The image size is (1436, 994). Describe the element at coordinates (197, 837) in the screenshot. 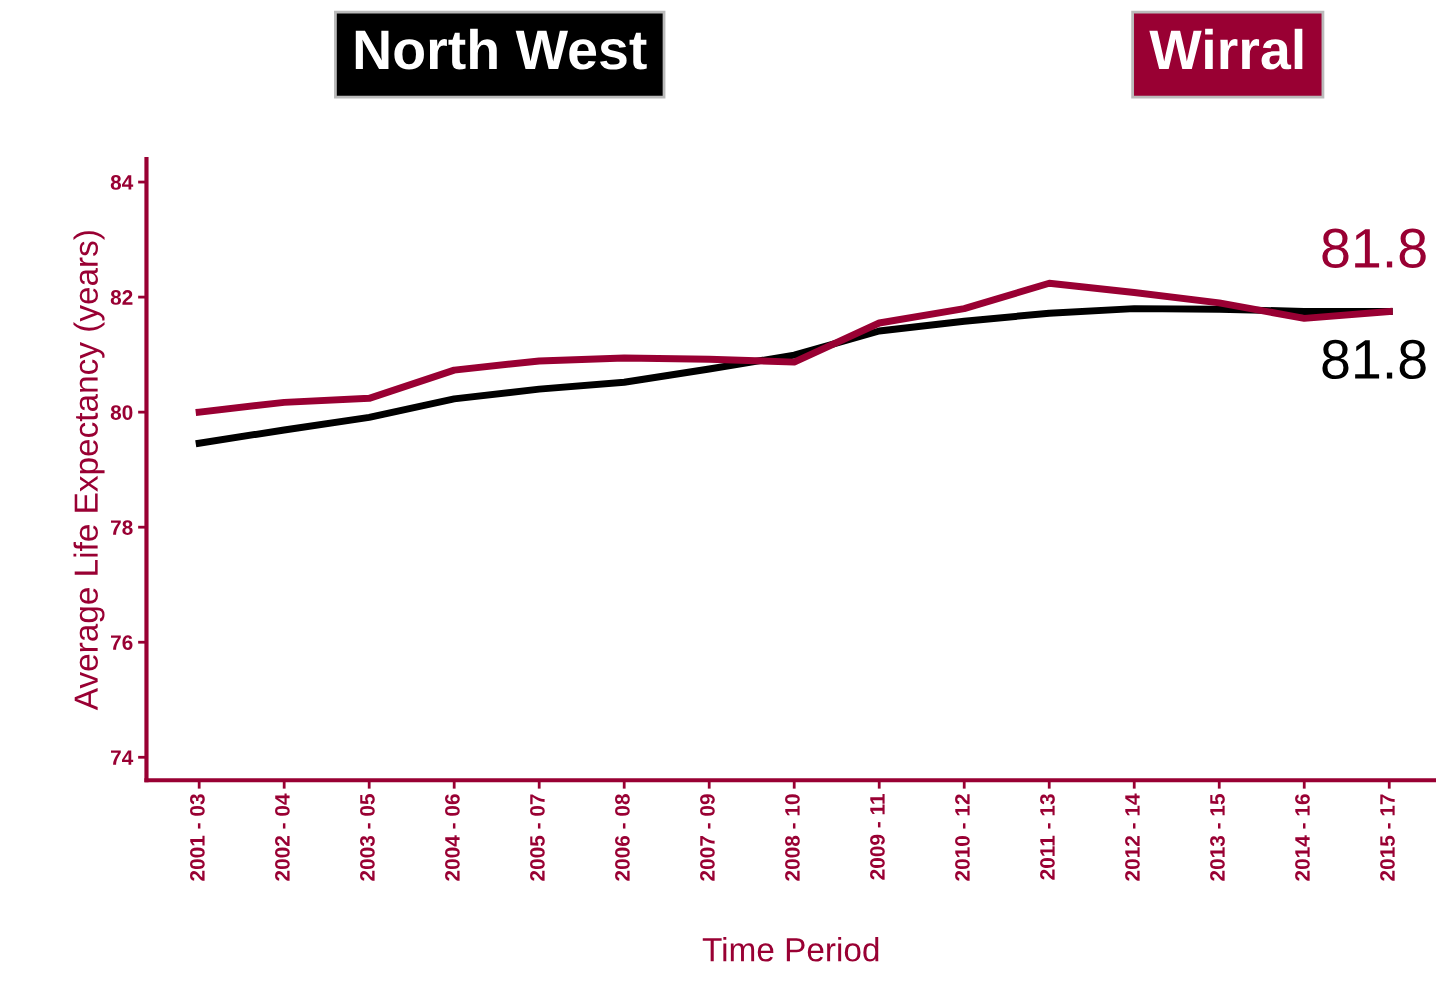

I see `x-tick-label: 2001 - 03` at that location.